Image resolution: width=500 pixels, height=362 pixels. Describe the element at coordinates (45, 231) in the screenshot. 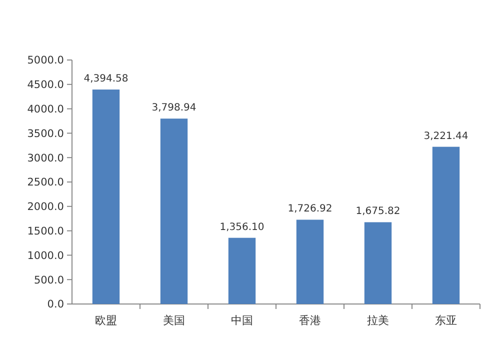

I see `y-tick-label: 1500.0` at that location.